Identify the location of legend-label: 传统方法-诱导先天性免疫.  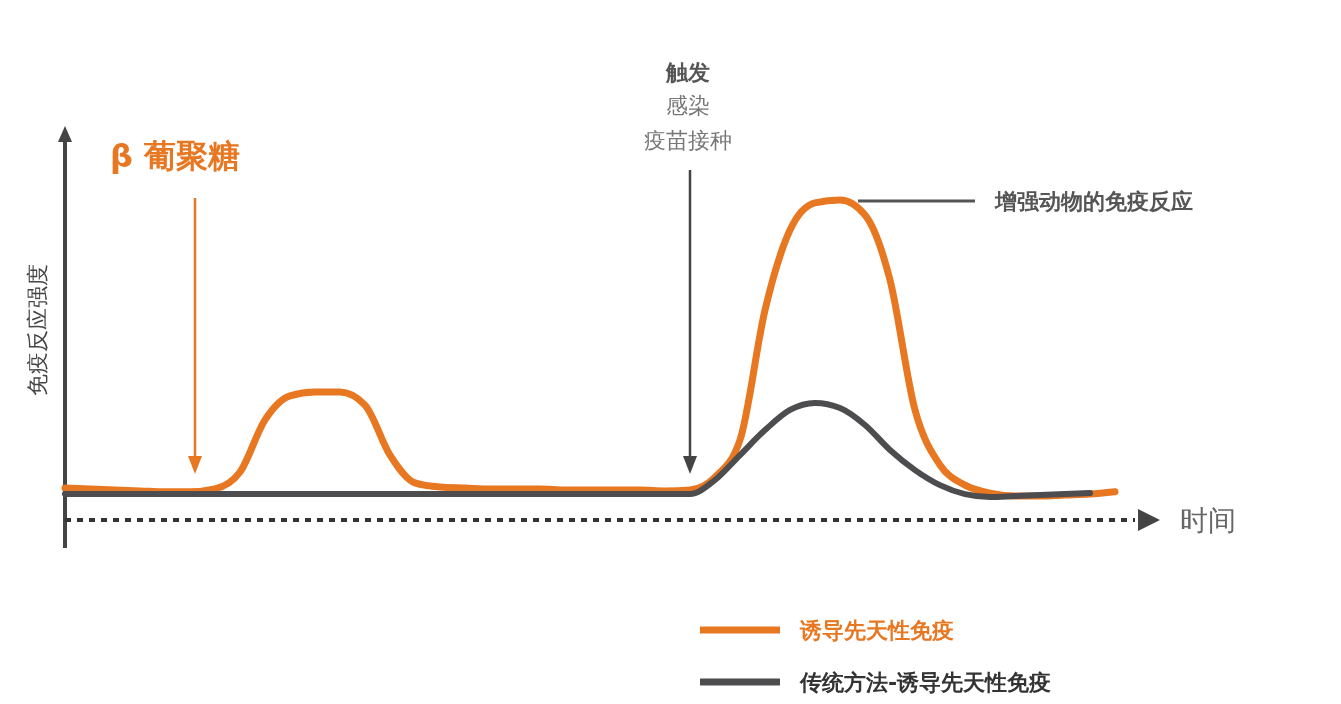
(925, 682).